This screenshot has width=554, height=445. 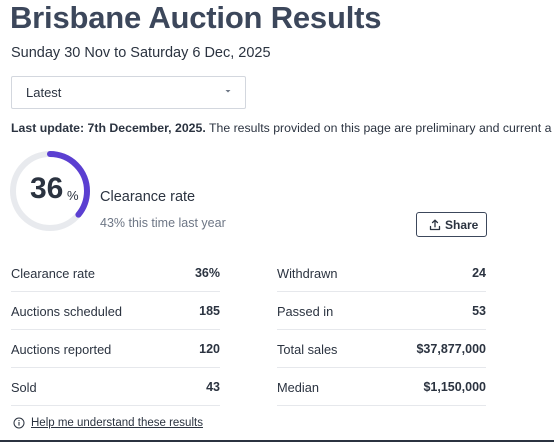 What do you see at coordinates (479, 311) in the screenshot?
I see `stat-value: 53` at bounding box center [479, 311].